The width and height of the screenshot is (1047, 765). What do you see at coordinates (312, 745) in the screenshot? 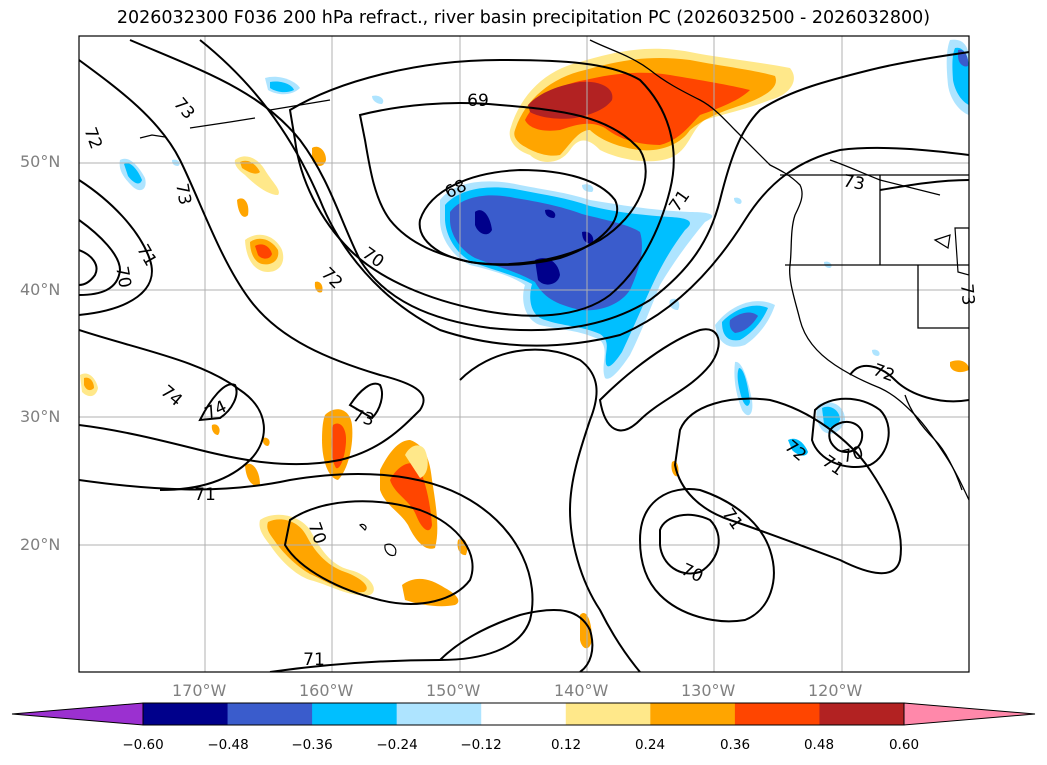
I see `colorbar-tick-label: −0.36` at bounding box center [312, 745].